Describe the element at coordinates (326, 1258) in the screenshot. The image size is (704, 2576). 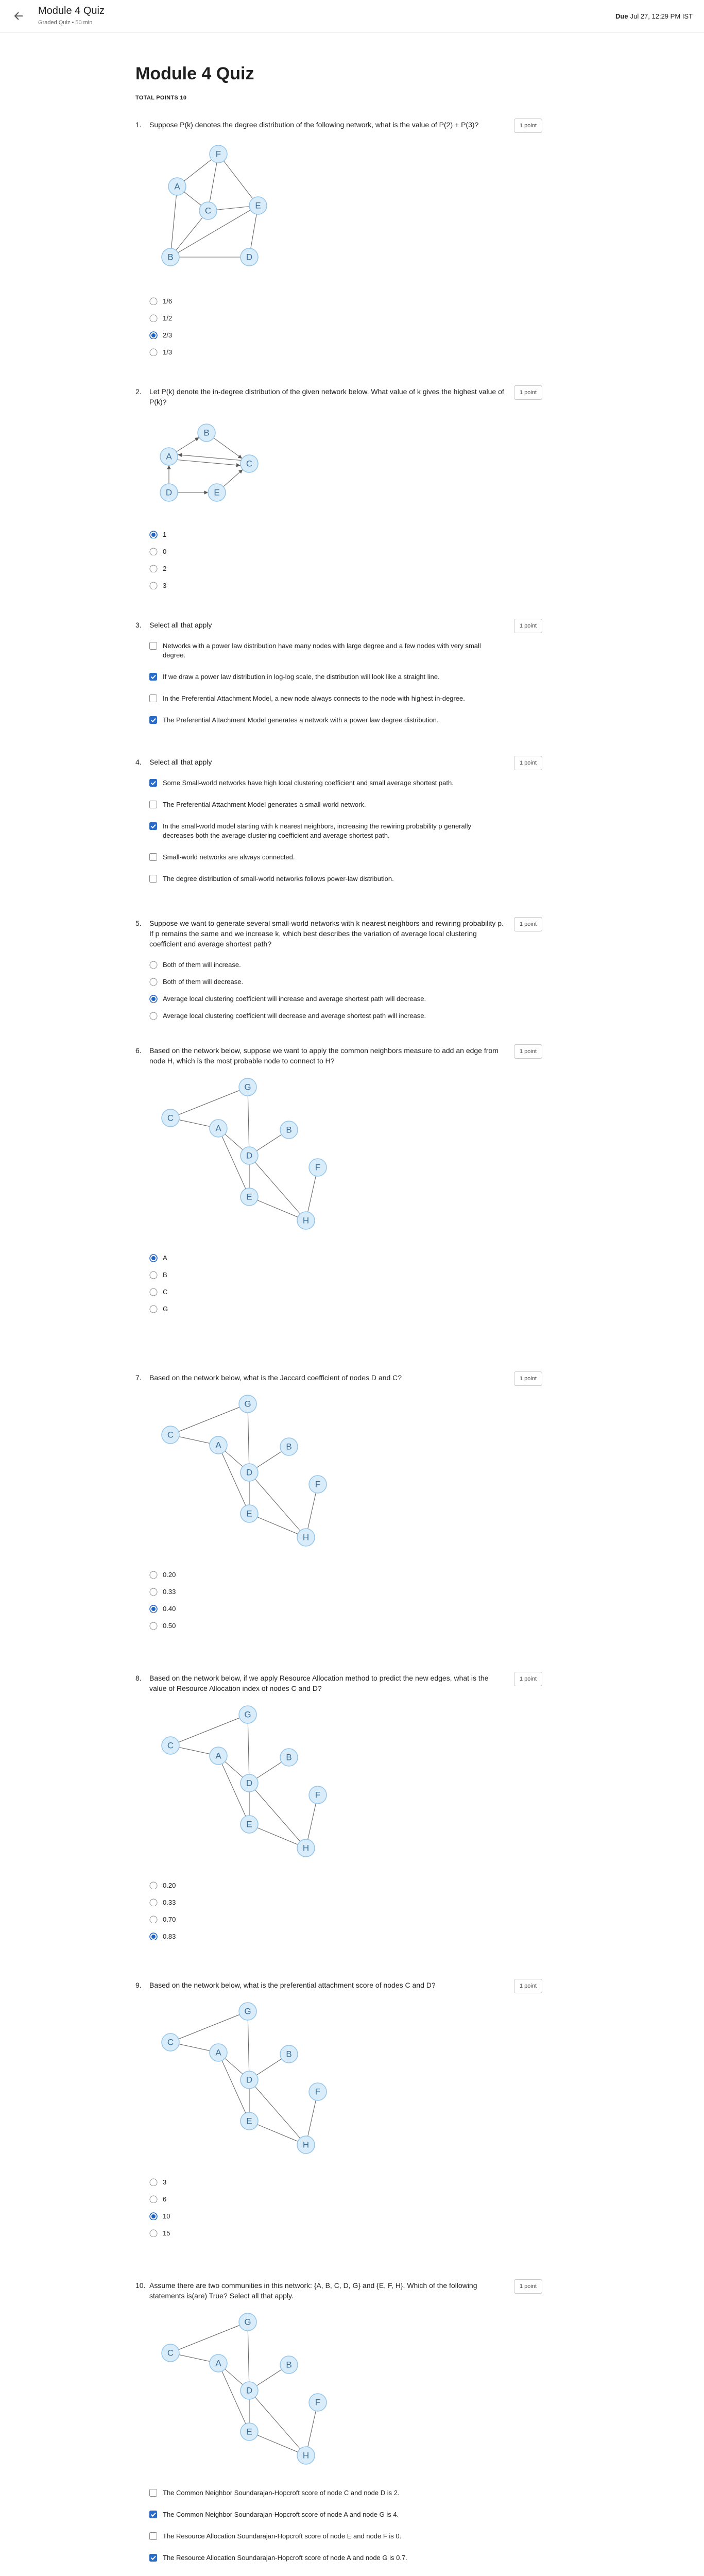
I see `radio-option: A` at that location.